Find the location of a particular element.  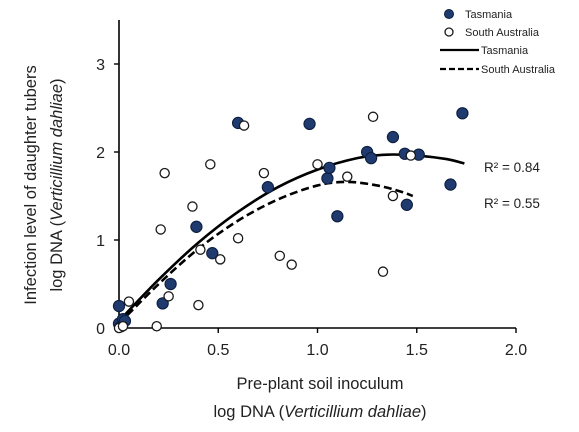

y-axis-title-suffix: ) is located at coordinates (57, 81).